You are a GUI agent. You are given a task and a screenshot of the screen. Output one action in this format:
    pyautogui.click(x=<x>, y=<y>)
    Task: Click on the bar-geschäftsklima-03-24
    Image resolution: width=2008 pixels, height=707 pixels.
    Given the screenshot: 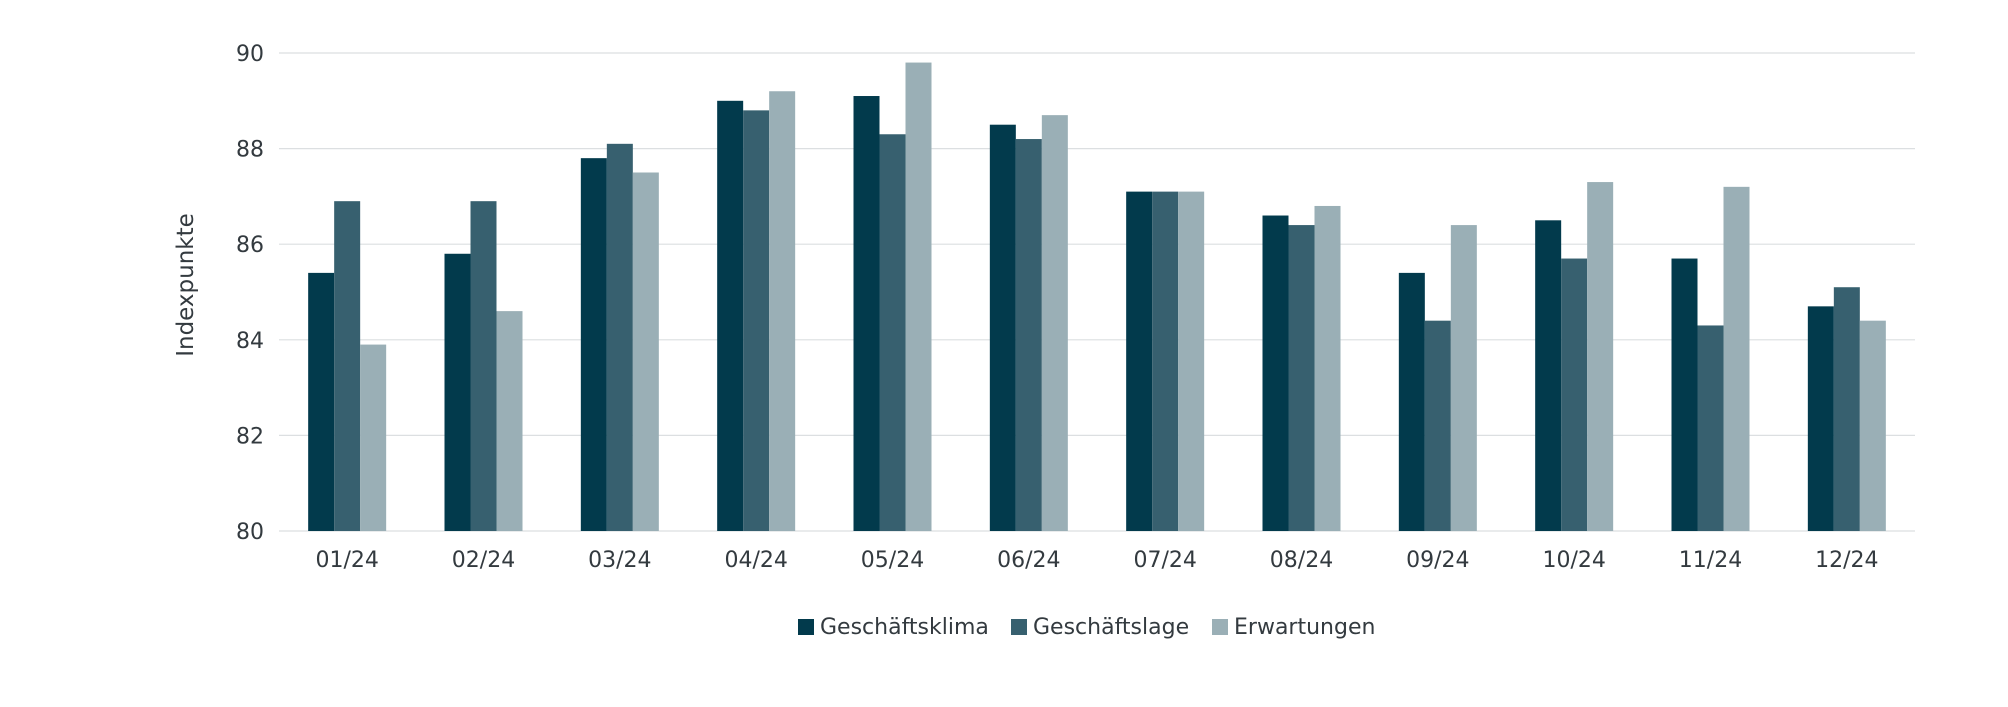 What is the action you would take?
    pyautogui.click(x=593, y=344)
    